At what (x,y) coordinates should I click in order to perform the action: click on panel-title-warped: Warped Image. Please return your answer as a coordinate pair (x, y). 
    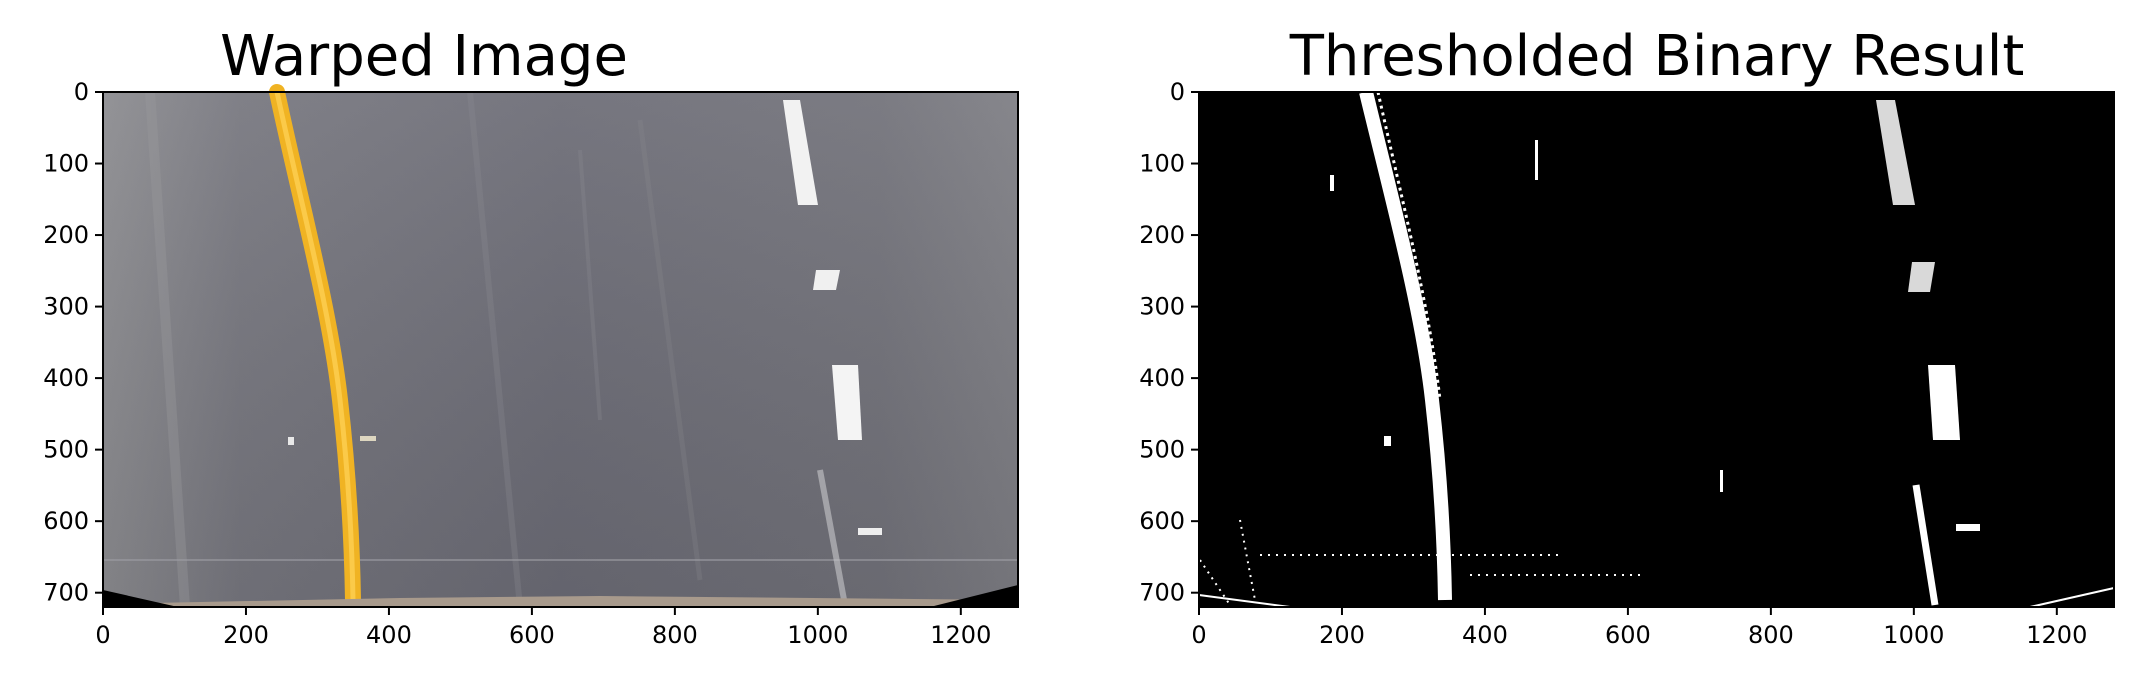
    Looking at the image, I should click on (424, 56).